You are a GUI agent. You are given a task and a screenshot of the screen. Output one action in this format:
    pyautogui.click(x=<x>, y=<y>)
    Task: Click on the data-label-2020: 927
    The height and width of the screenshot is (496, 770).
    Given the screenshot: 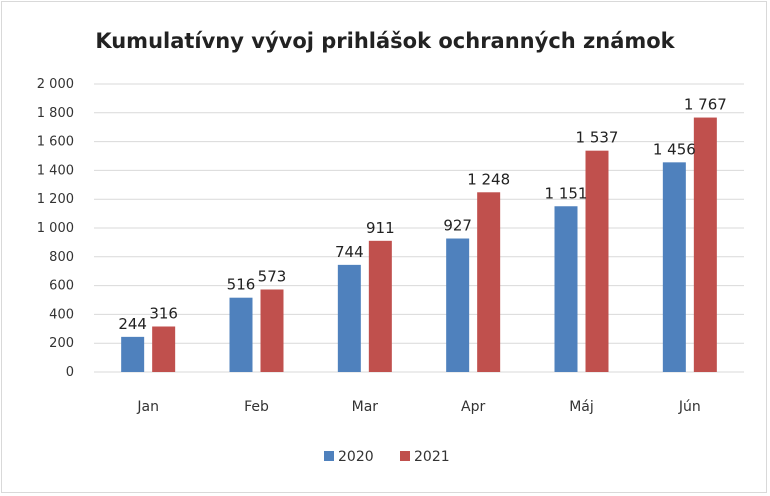 What is the action you would take?
    pyautogui.click(x=457, y=226)
    